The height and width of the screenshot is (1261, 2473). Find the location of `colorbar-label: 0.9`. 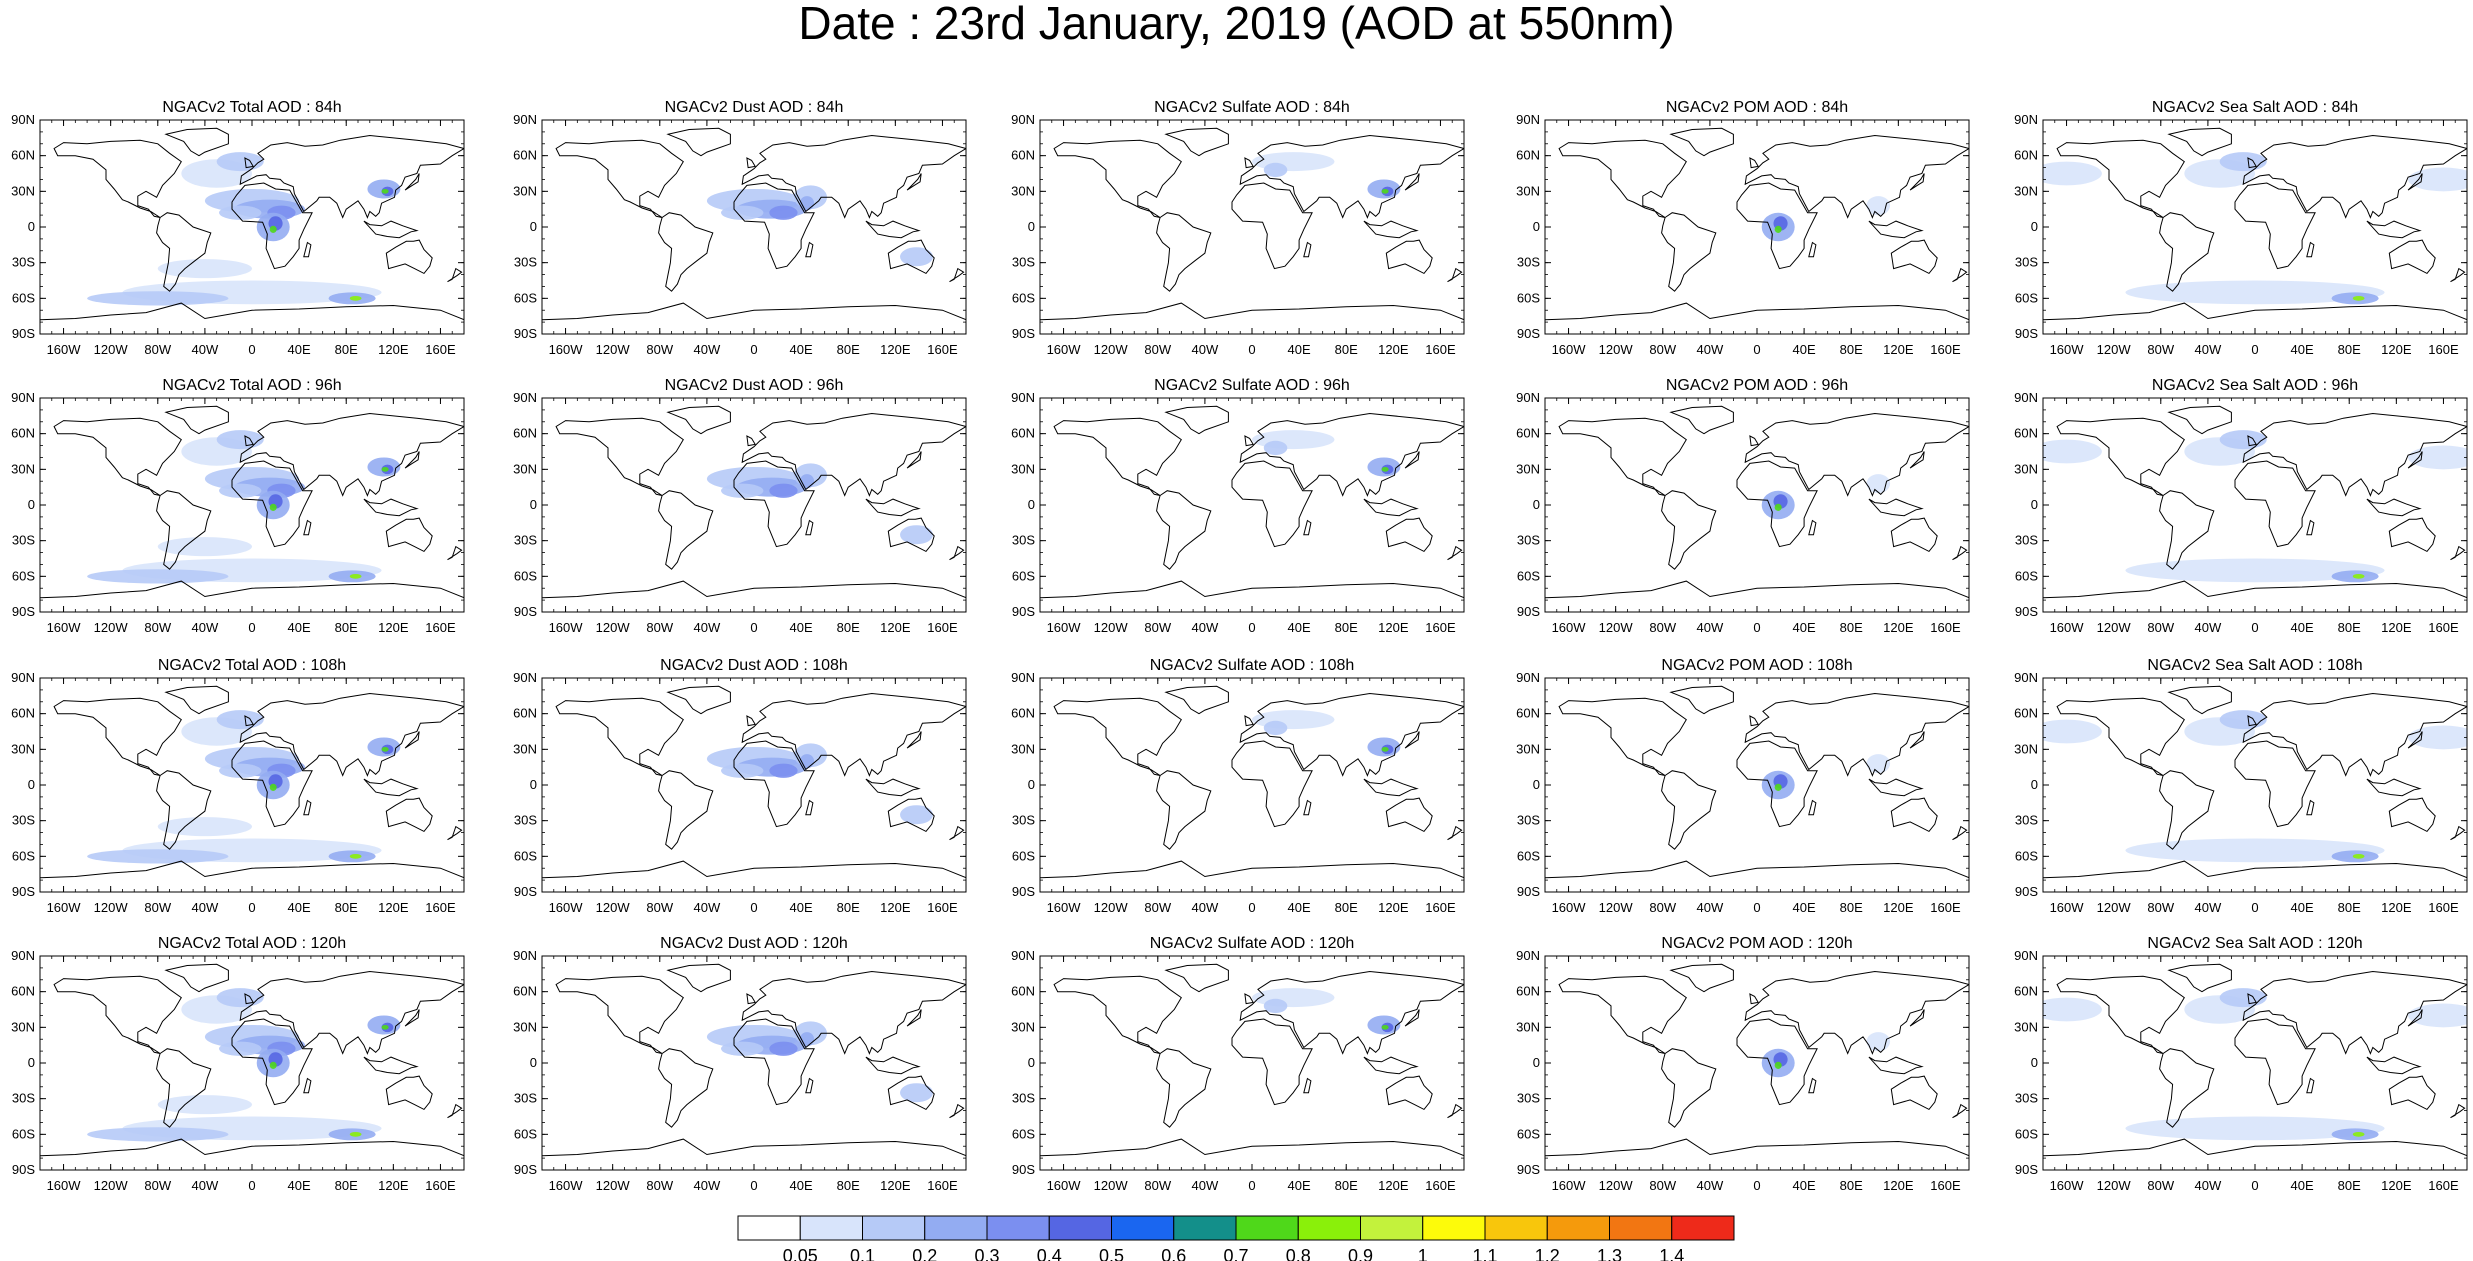

colorbar-label: 0.9 is located at coordinates (1360, 1253).